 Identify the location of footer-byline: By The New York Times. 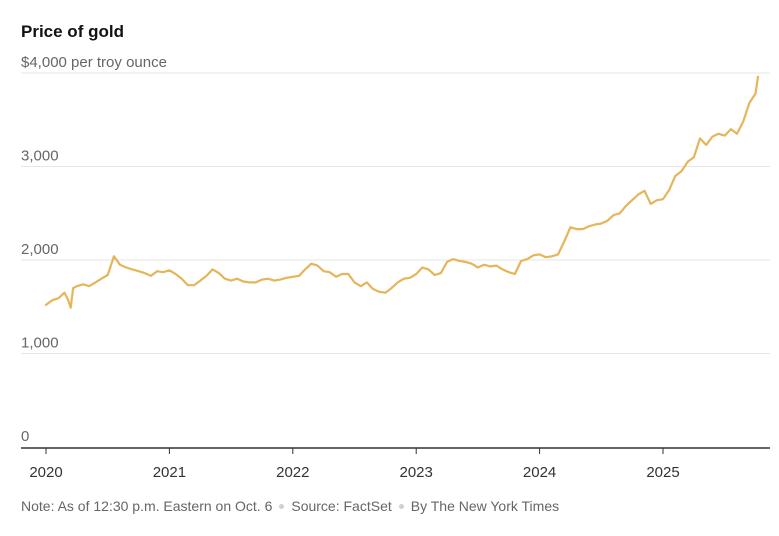
(485, 506).